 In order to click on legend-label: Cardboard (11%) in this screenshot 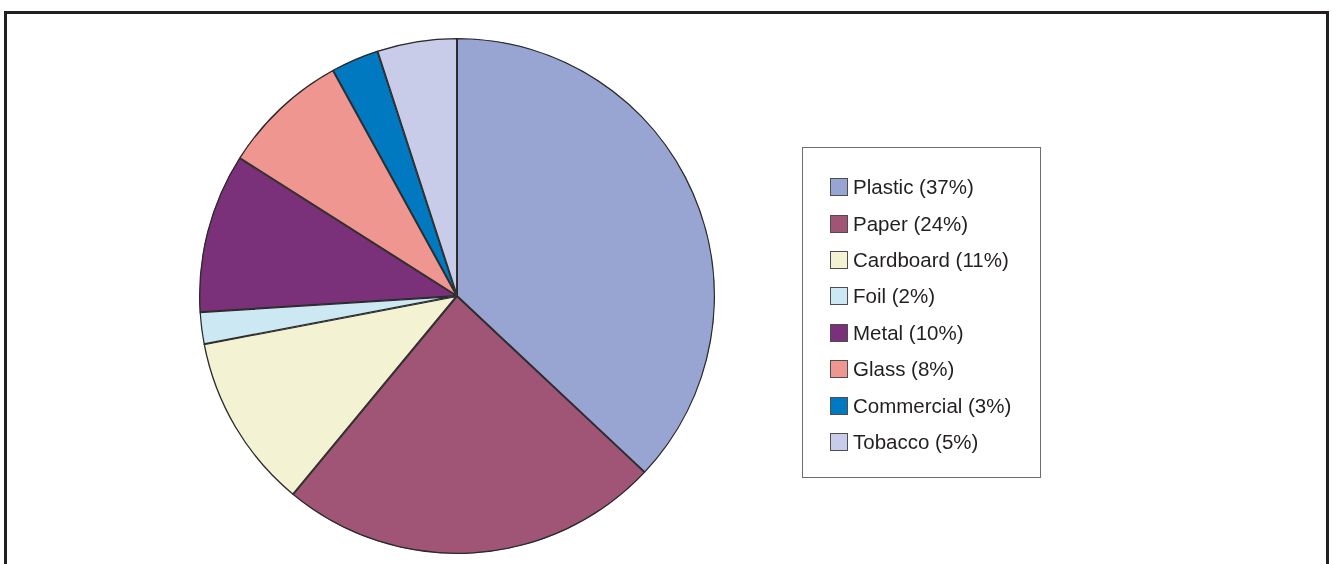, I will do `click(931, 259)`.